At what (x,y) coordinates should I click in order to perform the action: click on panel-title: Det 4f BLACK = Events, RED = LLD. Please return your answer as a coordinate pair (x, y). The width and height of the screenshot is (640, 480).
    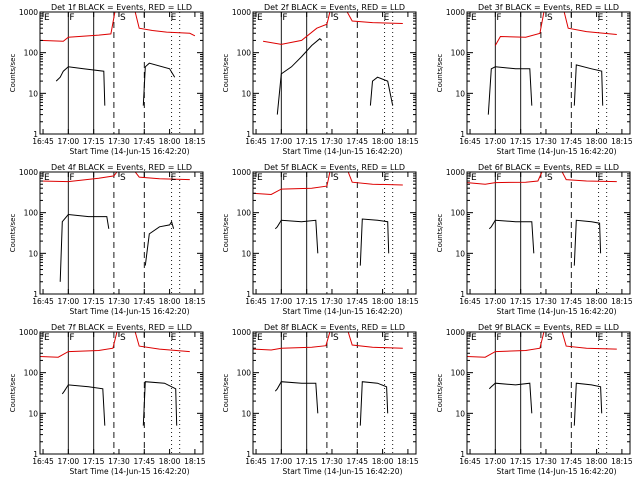
    Looking at the image, I should click on (121, 167).